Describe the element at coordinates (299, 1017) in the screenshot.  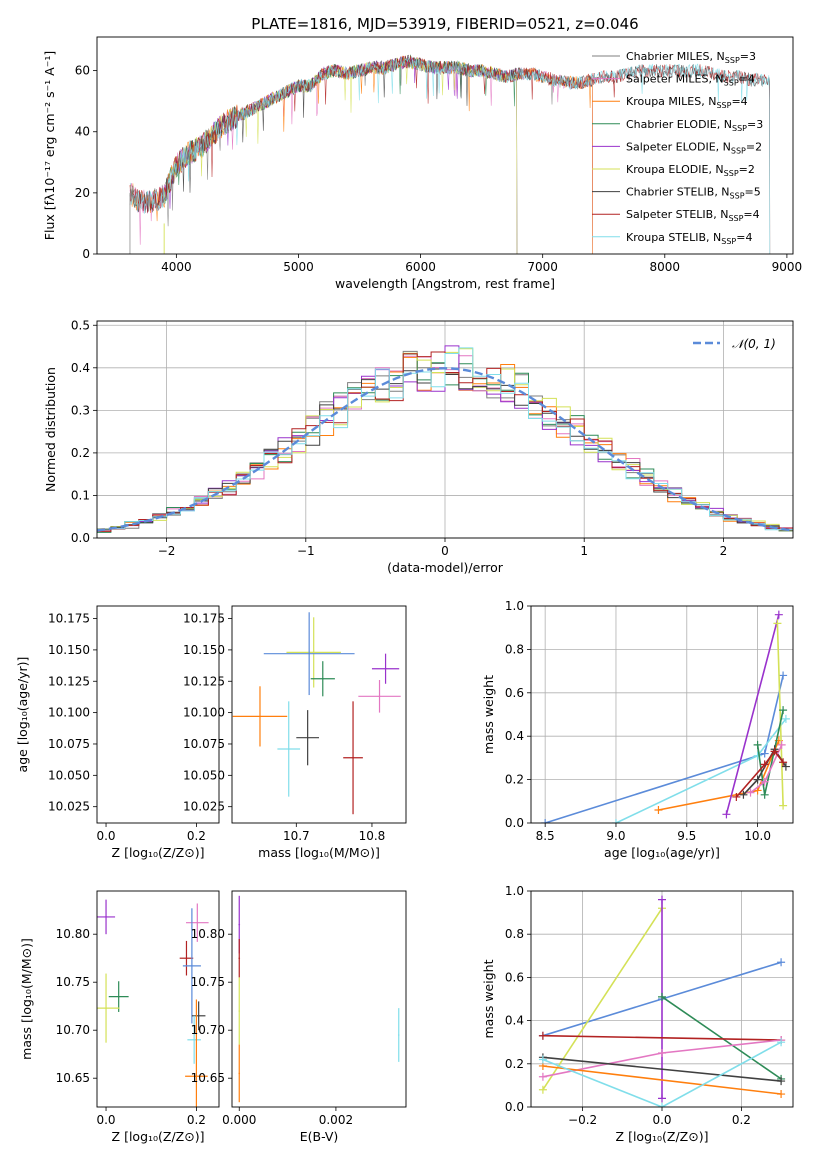
I see `panel-mass_vs_EBV: 0.000 0.002 10.65 10.70 10.75 10.80 E(B-V)` at that location.